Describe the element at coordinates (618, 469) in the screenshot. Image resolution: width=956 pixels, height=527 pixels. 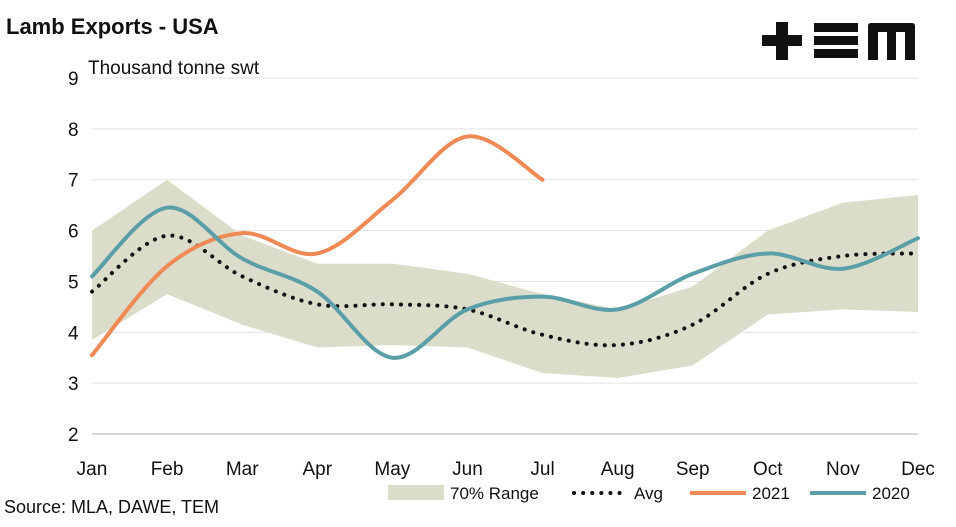
I see `x-tick-label: Aug` at that location.